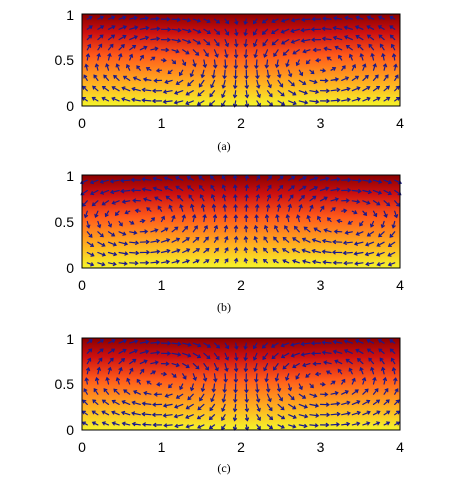  I want to click on panel-c-xtick-3: 3, so click(321, 447).